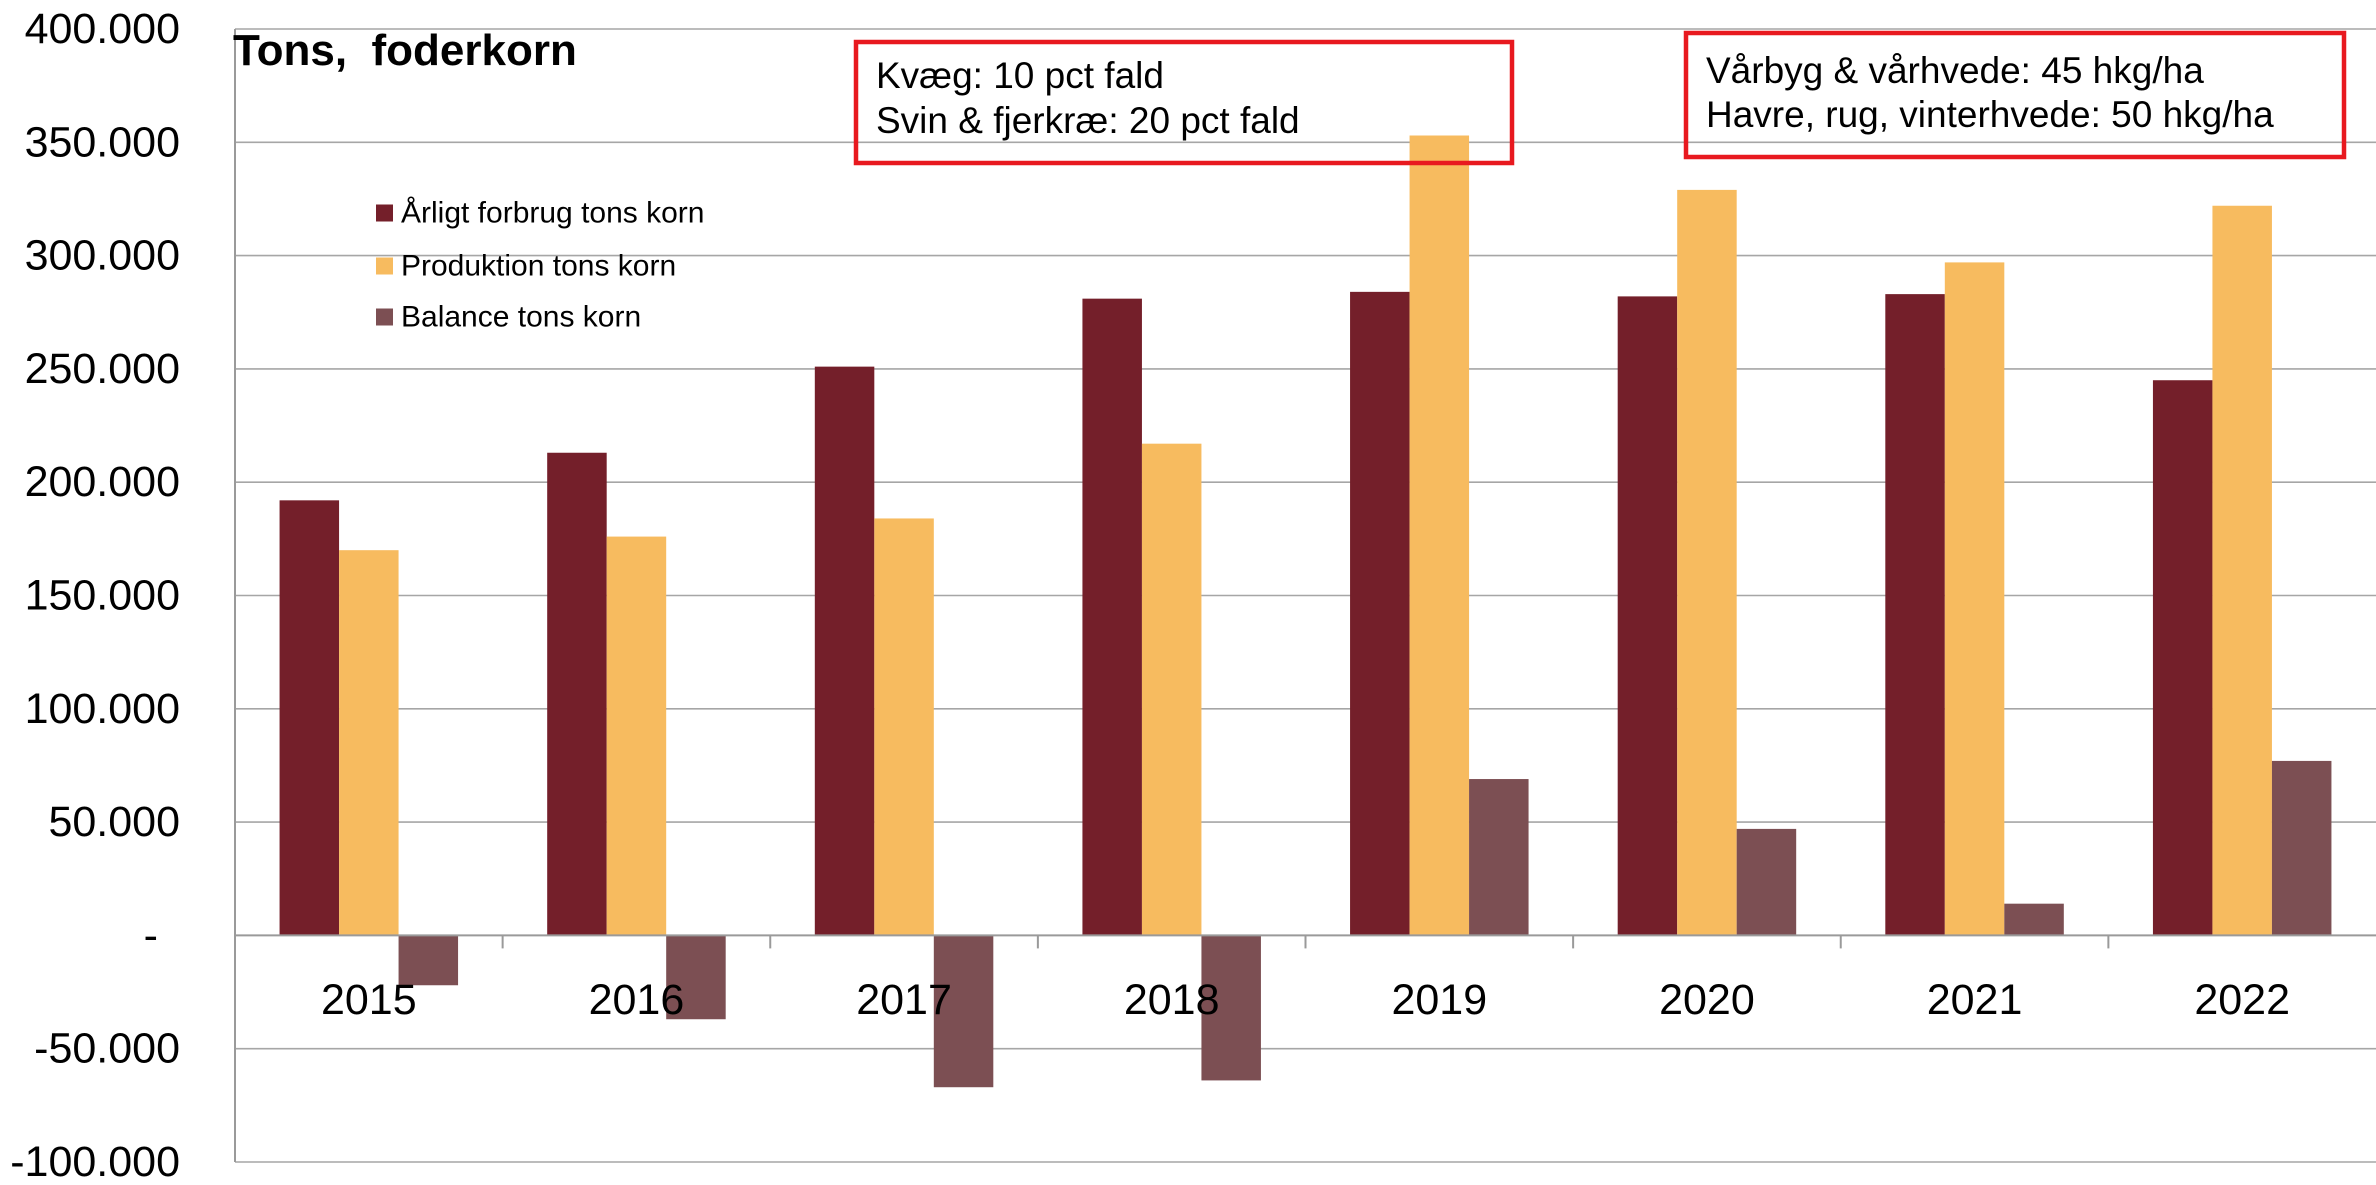  What do you see at coordinates (2034, 919) in the screenshot?
I see `bar-balance-2021` at bounding box center [2034, 919].